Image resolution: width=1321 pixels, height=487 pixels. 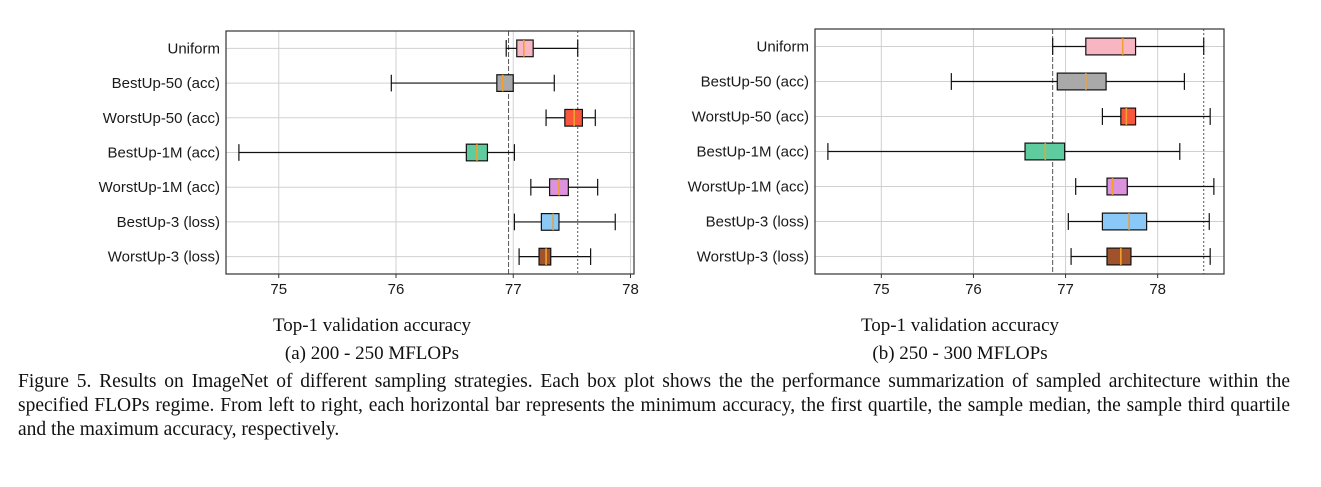 I want to click on category-label-b-6: WorstUp-3 (loss), so click(x=753, y=257).